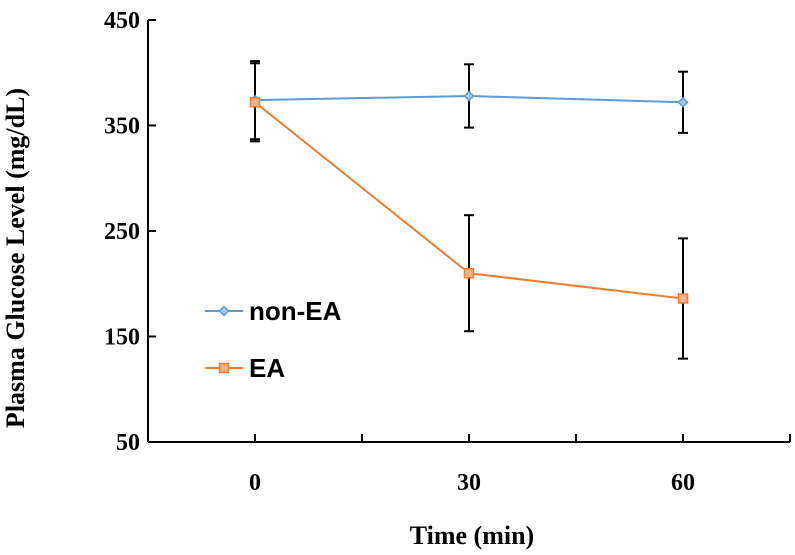  Describe the element at coordinates (683, 483) in the screenshot. I see `x-tick-label: 60` at that location.